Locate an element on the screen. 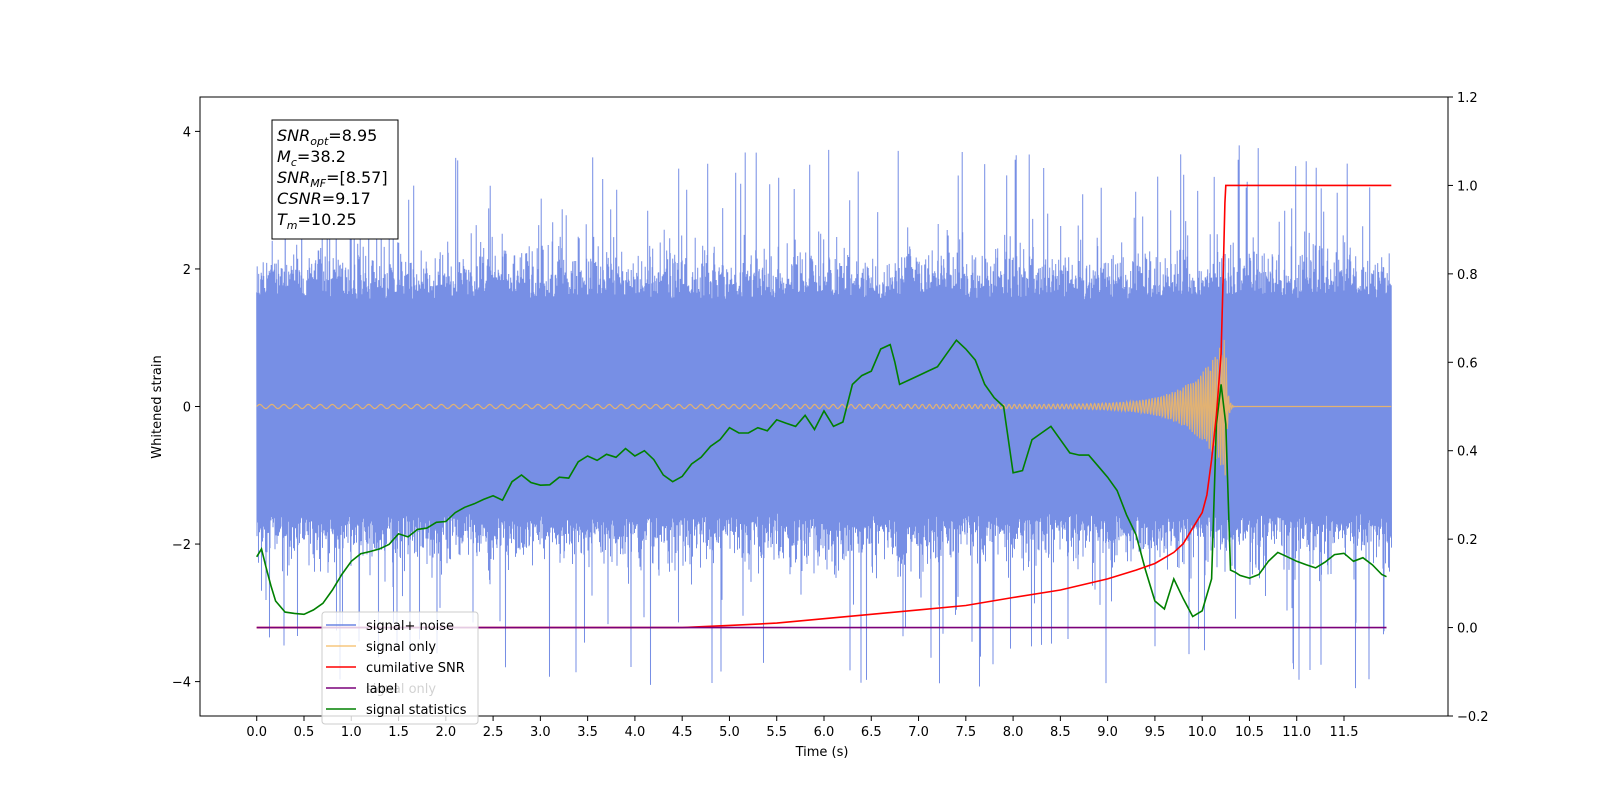  info-line-symbol: T is located at coordinates (282, 219).